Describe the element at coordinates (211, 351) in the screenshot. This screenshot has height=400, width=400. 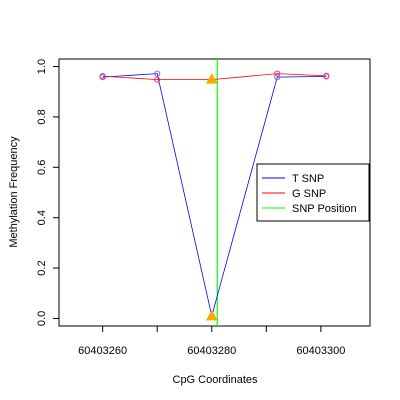
I see `x-tick-label: 60403280` at that location.